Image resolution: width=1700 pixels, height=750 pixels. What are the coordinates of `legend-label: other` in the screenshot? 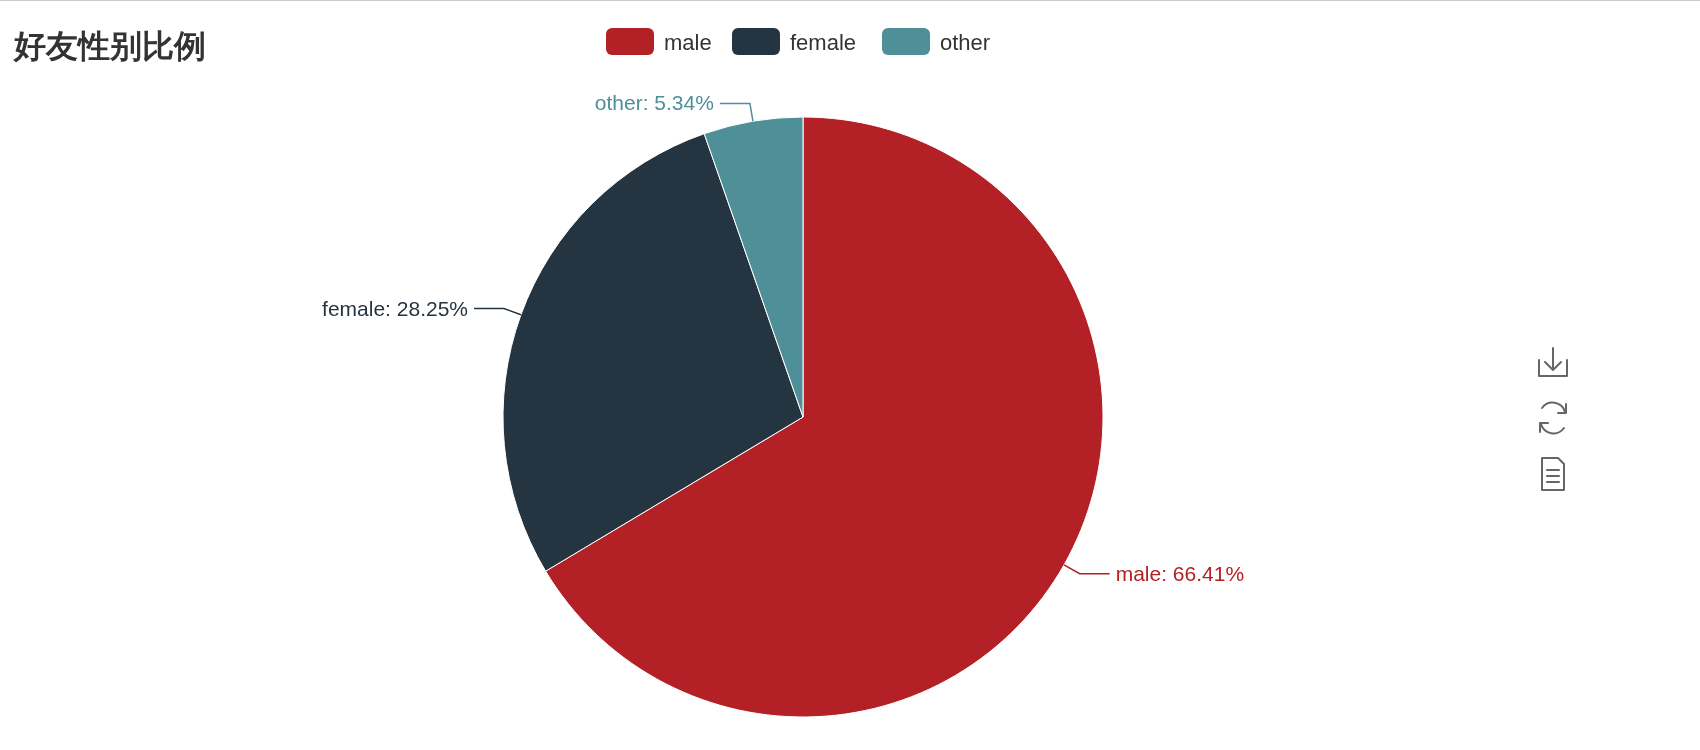 It's located at (965, 42).